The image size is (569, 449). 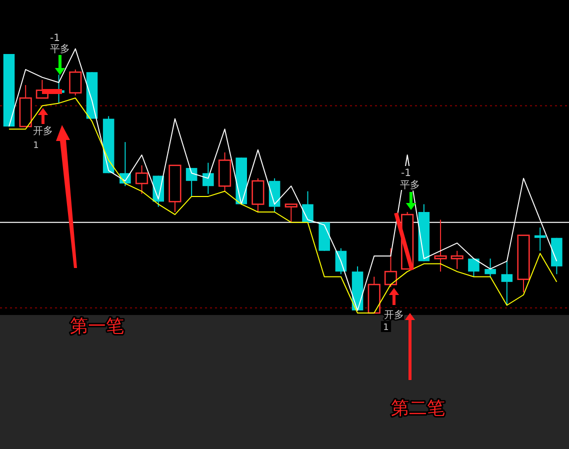 I want to click on annotation: 1, so click(x=36, y=146).